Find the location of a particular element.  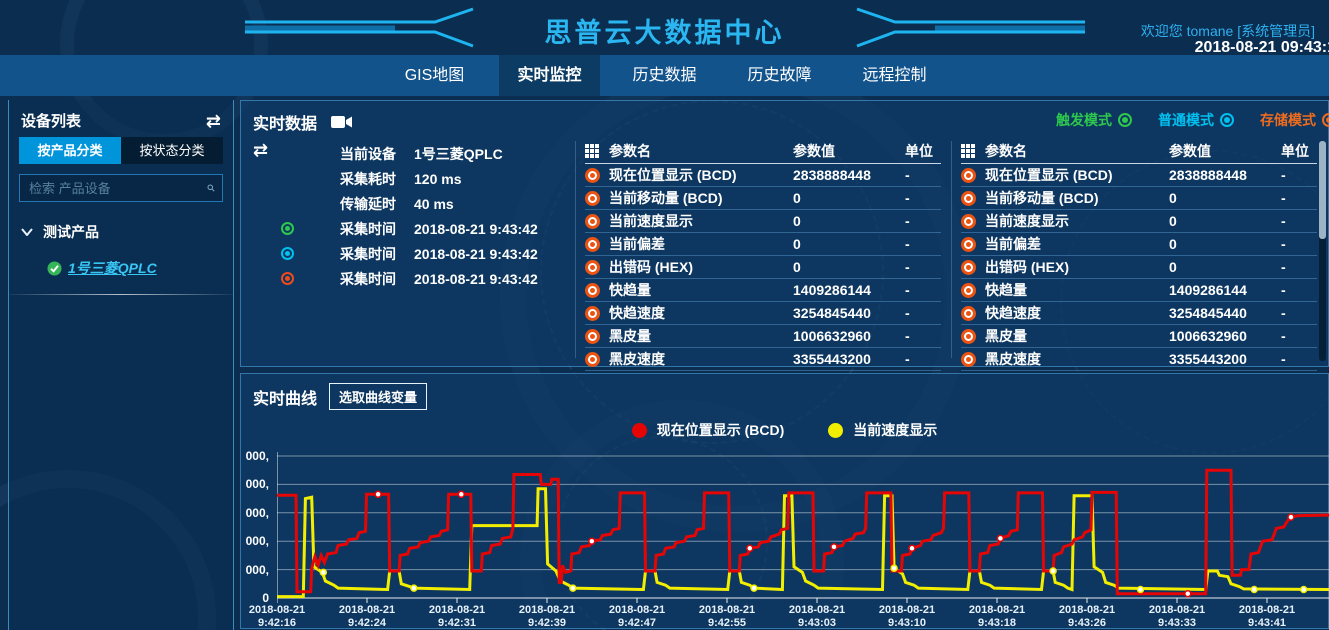

param-name: 当前偏差 is located at coordinates (637, 244).